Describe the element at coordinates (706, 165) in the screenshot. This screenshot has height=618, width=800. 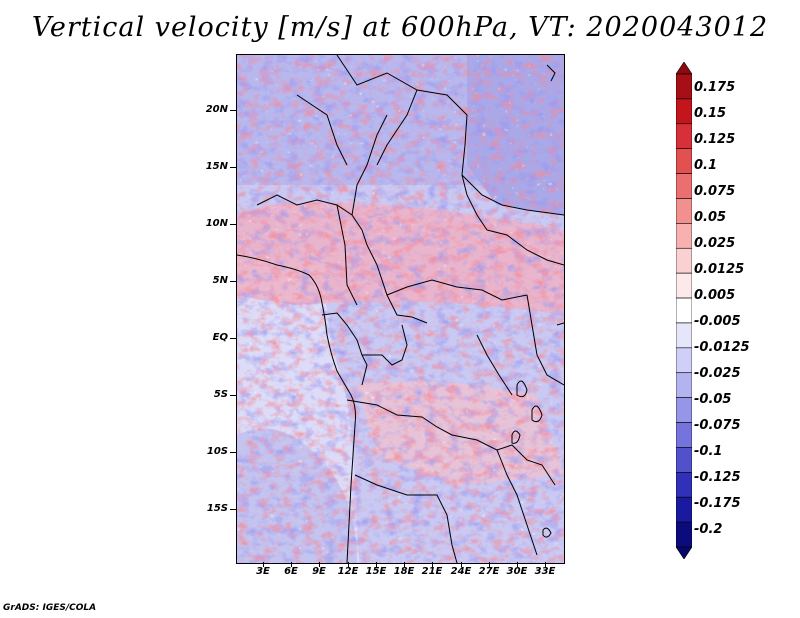
I see `colorbar-label: 0.1` at that location.